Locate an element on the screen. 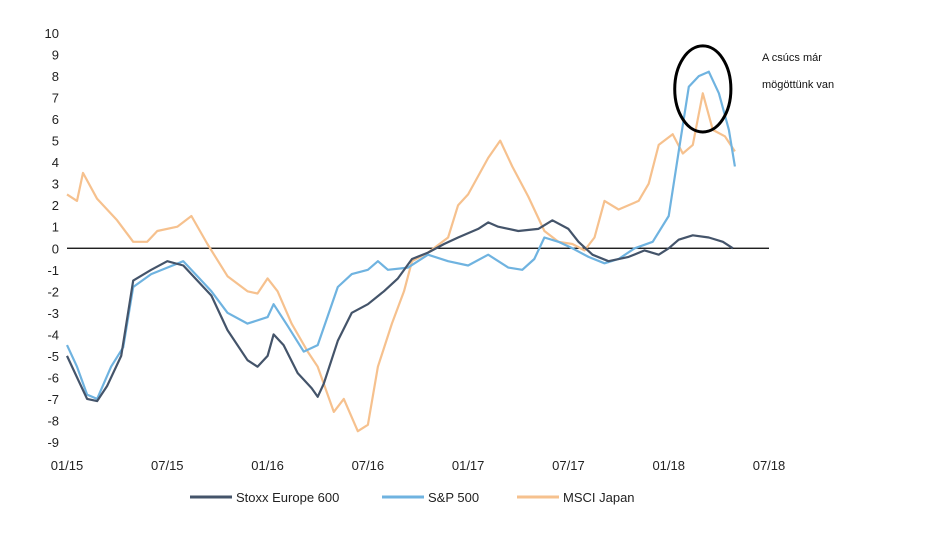 The width and height of the screenshot is (930, 540). y-tick-label: -8 is located at coordinates (53, 420).